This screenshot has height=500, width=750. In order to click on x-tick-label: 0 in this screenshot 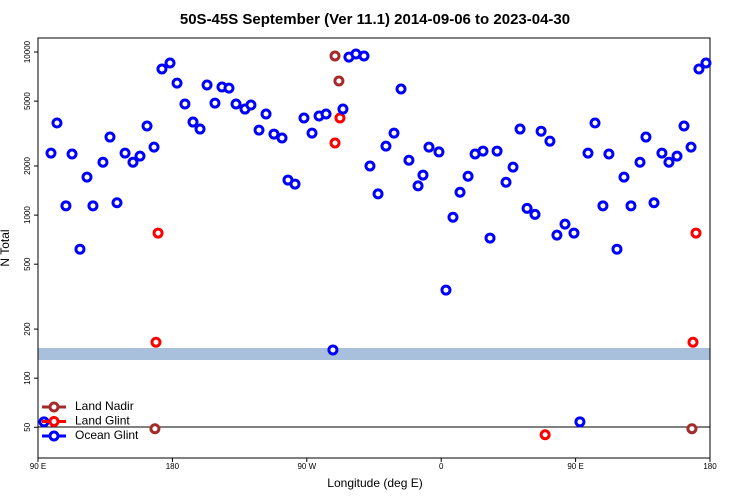, I will do `click(441, 466)`.